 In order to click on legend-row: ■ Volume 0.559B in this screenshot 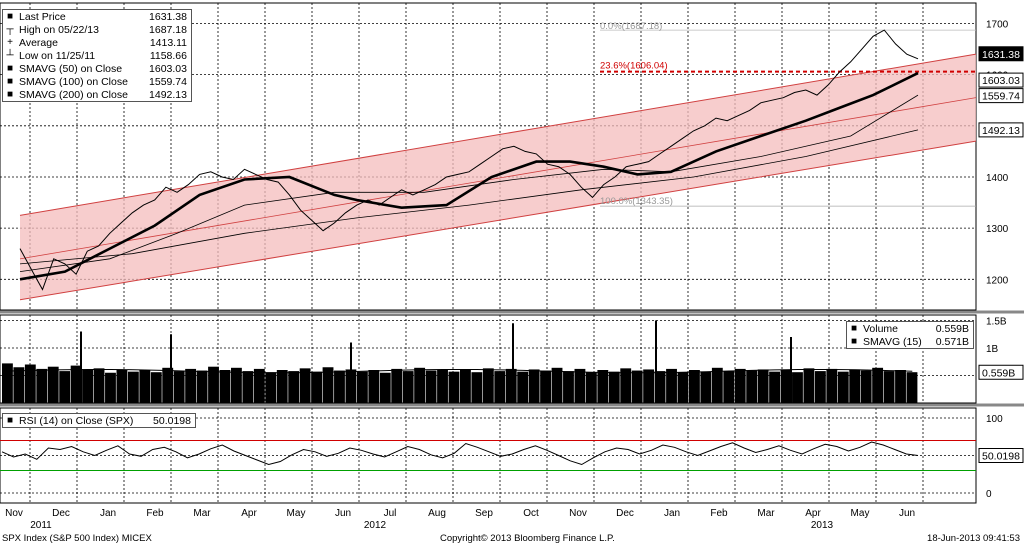, I will do `click(910, 328)`.